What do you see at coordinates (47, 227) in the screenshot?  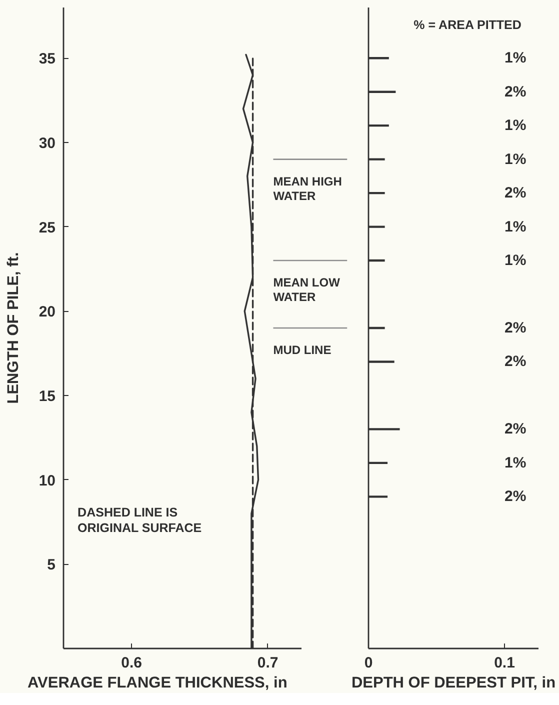 I see `y-tick-label: 25` at bounding box center [47, 227].